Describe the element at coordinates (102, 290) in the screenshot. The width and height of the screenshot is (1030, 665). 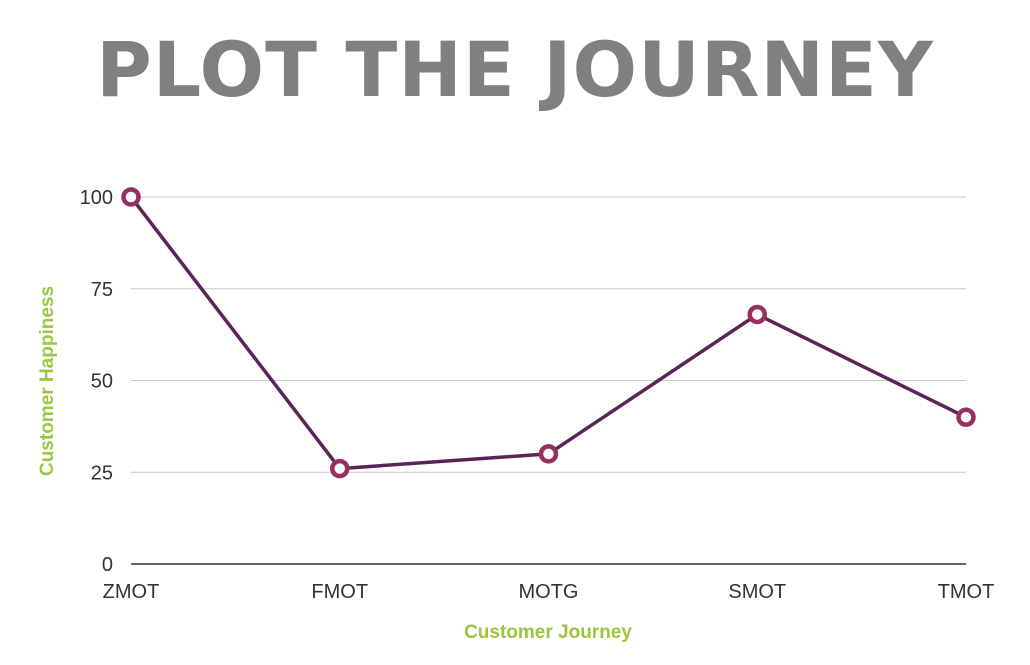
I see `y-tick-label: 75` at that location.